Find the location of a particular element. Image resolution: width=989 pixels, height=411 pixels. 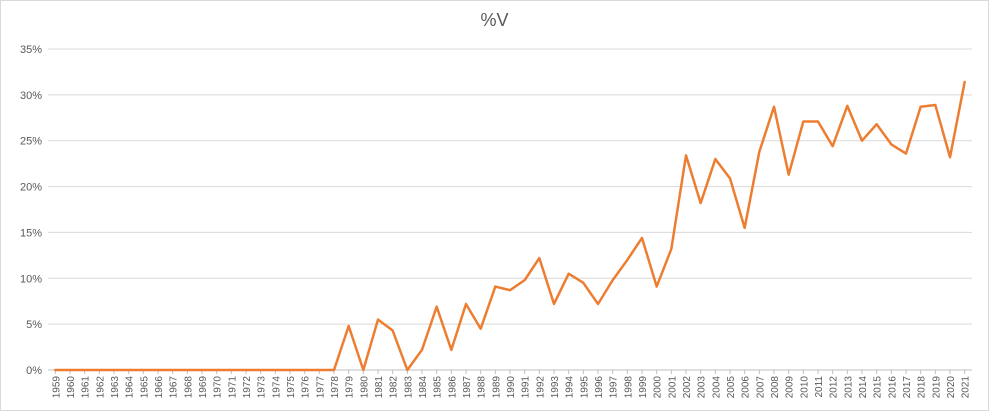

x-tick-label: 1993 is located at coordinates (555, 387).